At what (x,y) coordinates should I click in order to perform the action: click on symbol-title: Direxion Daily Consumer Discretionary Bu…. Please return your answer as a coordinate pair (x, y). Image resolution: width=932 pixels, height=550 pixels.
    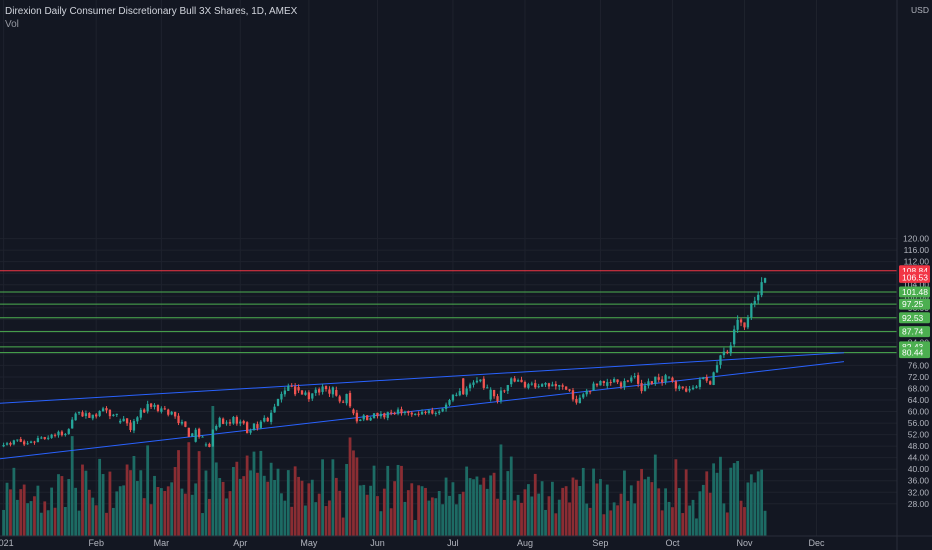
    Looking at the image, I should click on (151, 11).